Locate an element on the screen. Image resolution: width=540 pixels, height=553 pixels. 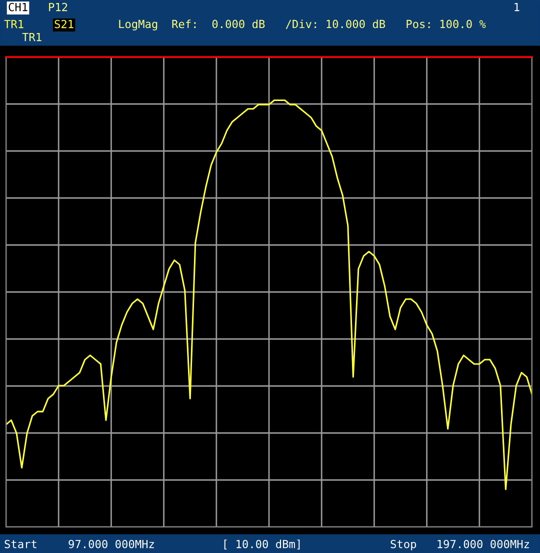
text: Start is located at coordinates (20, 544).